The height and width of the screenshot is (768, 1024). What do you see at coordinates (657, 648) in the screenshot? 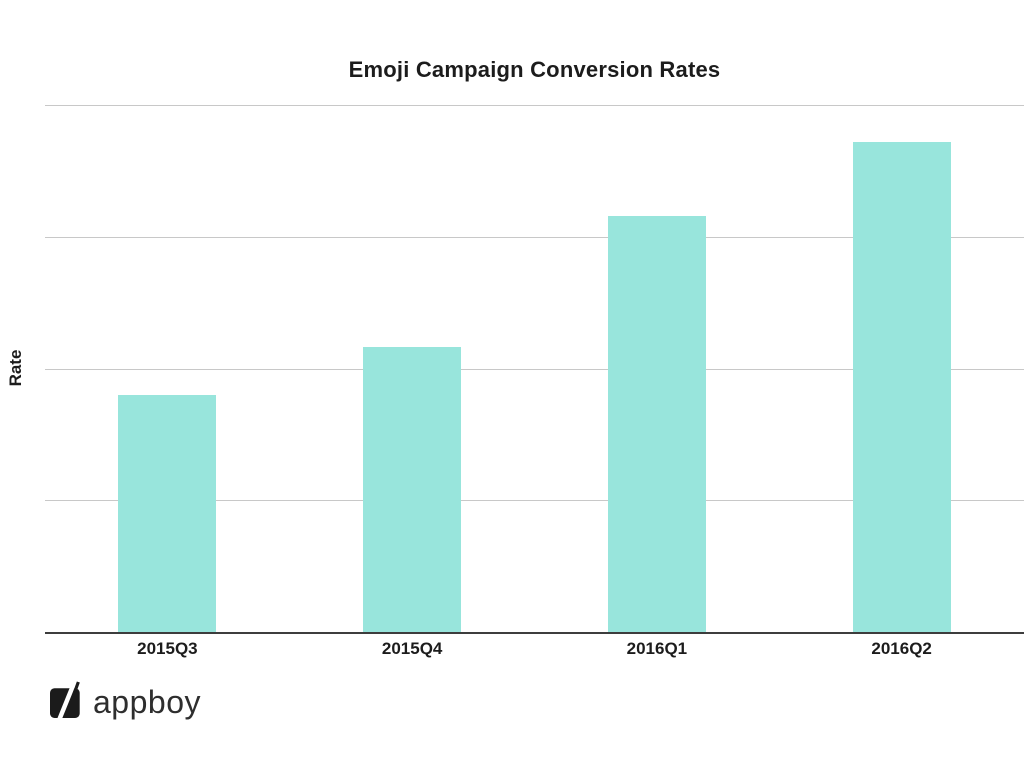
I see `x-tick-label: 2016Q1` at bounding box center [657, 648].